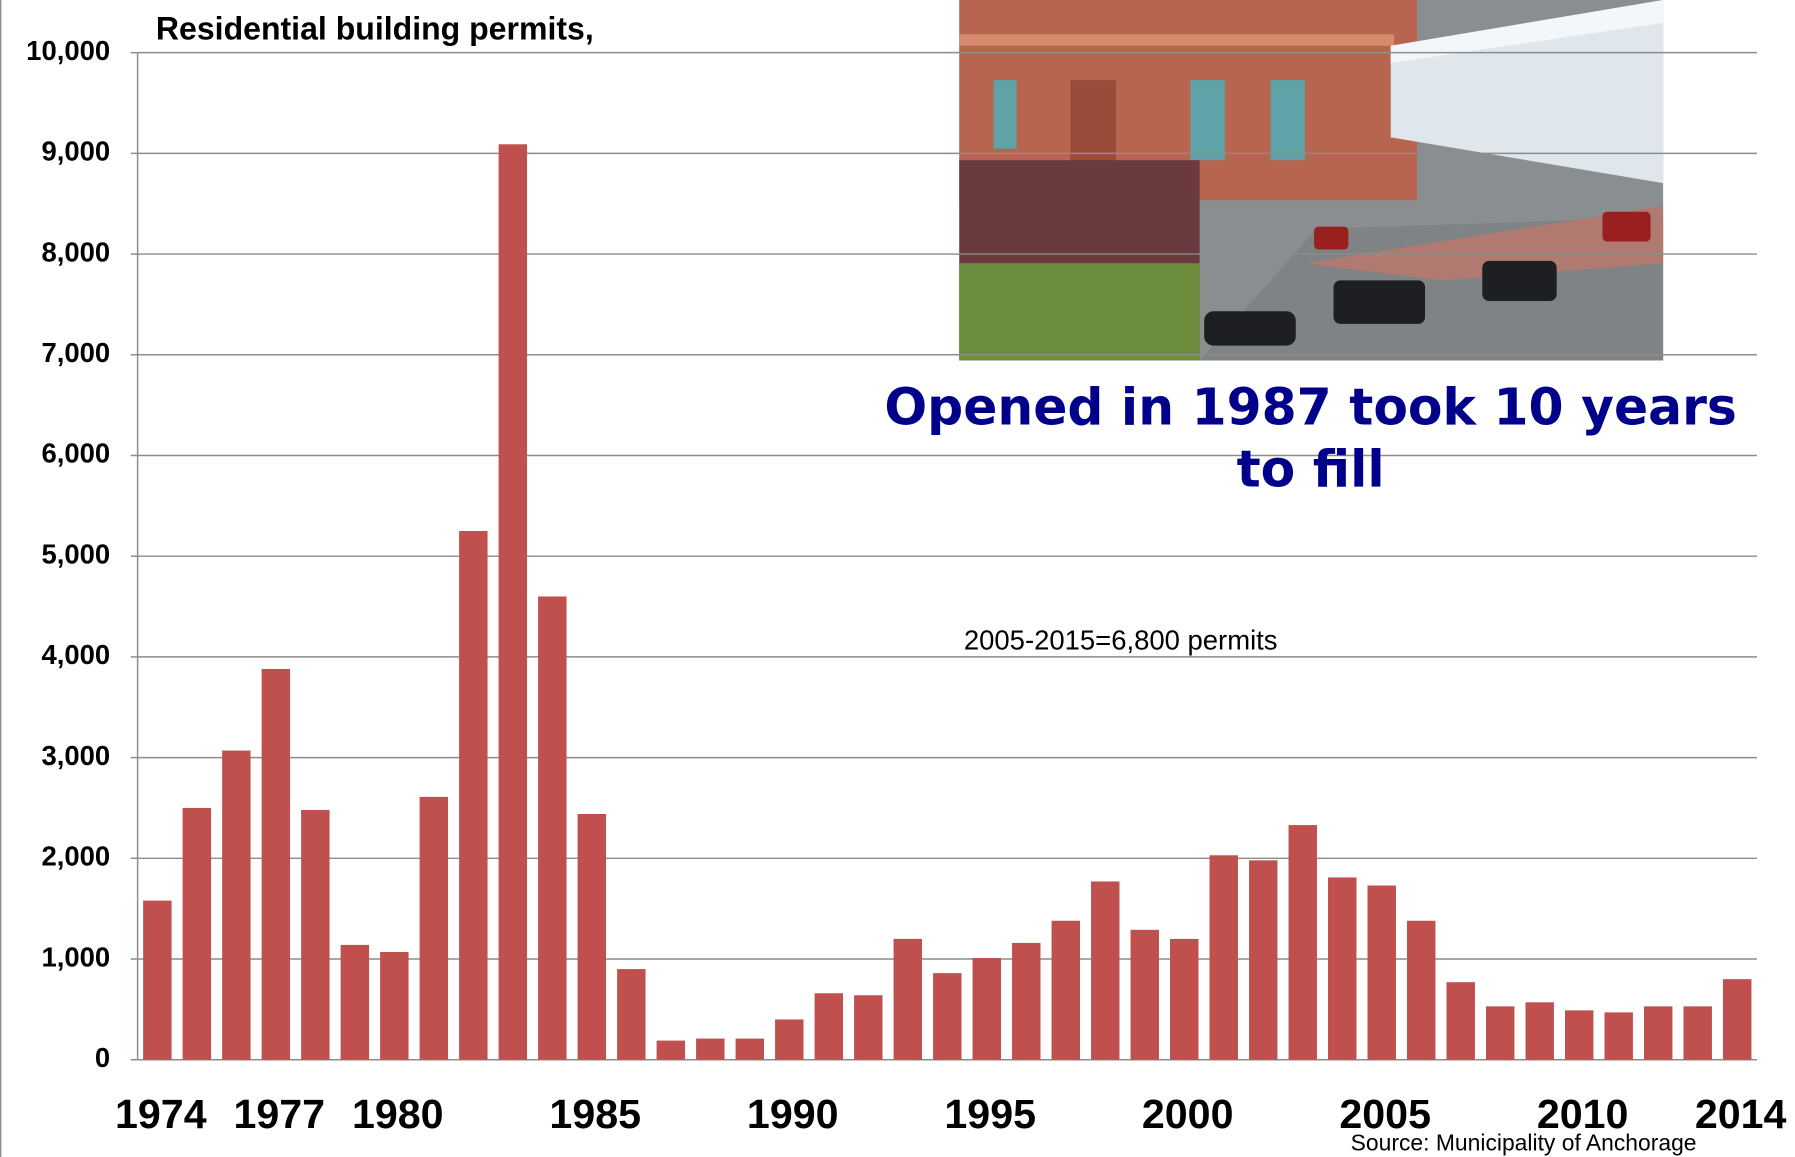  Describe the element at coordinates (990, 1114) in the screenshot. I see `x-tick-label: 1995` at that location.